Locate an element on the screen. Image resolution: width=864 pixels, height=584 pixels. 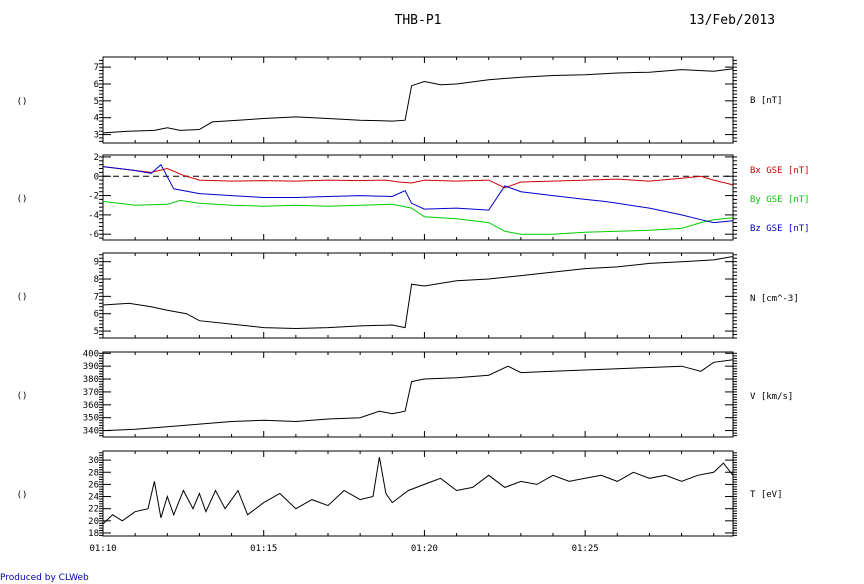
panel-1: 3 4 5 6 7 () B [nT] is located at coordinates (400, 100).